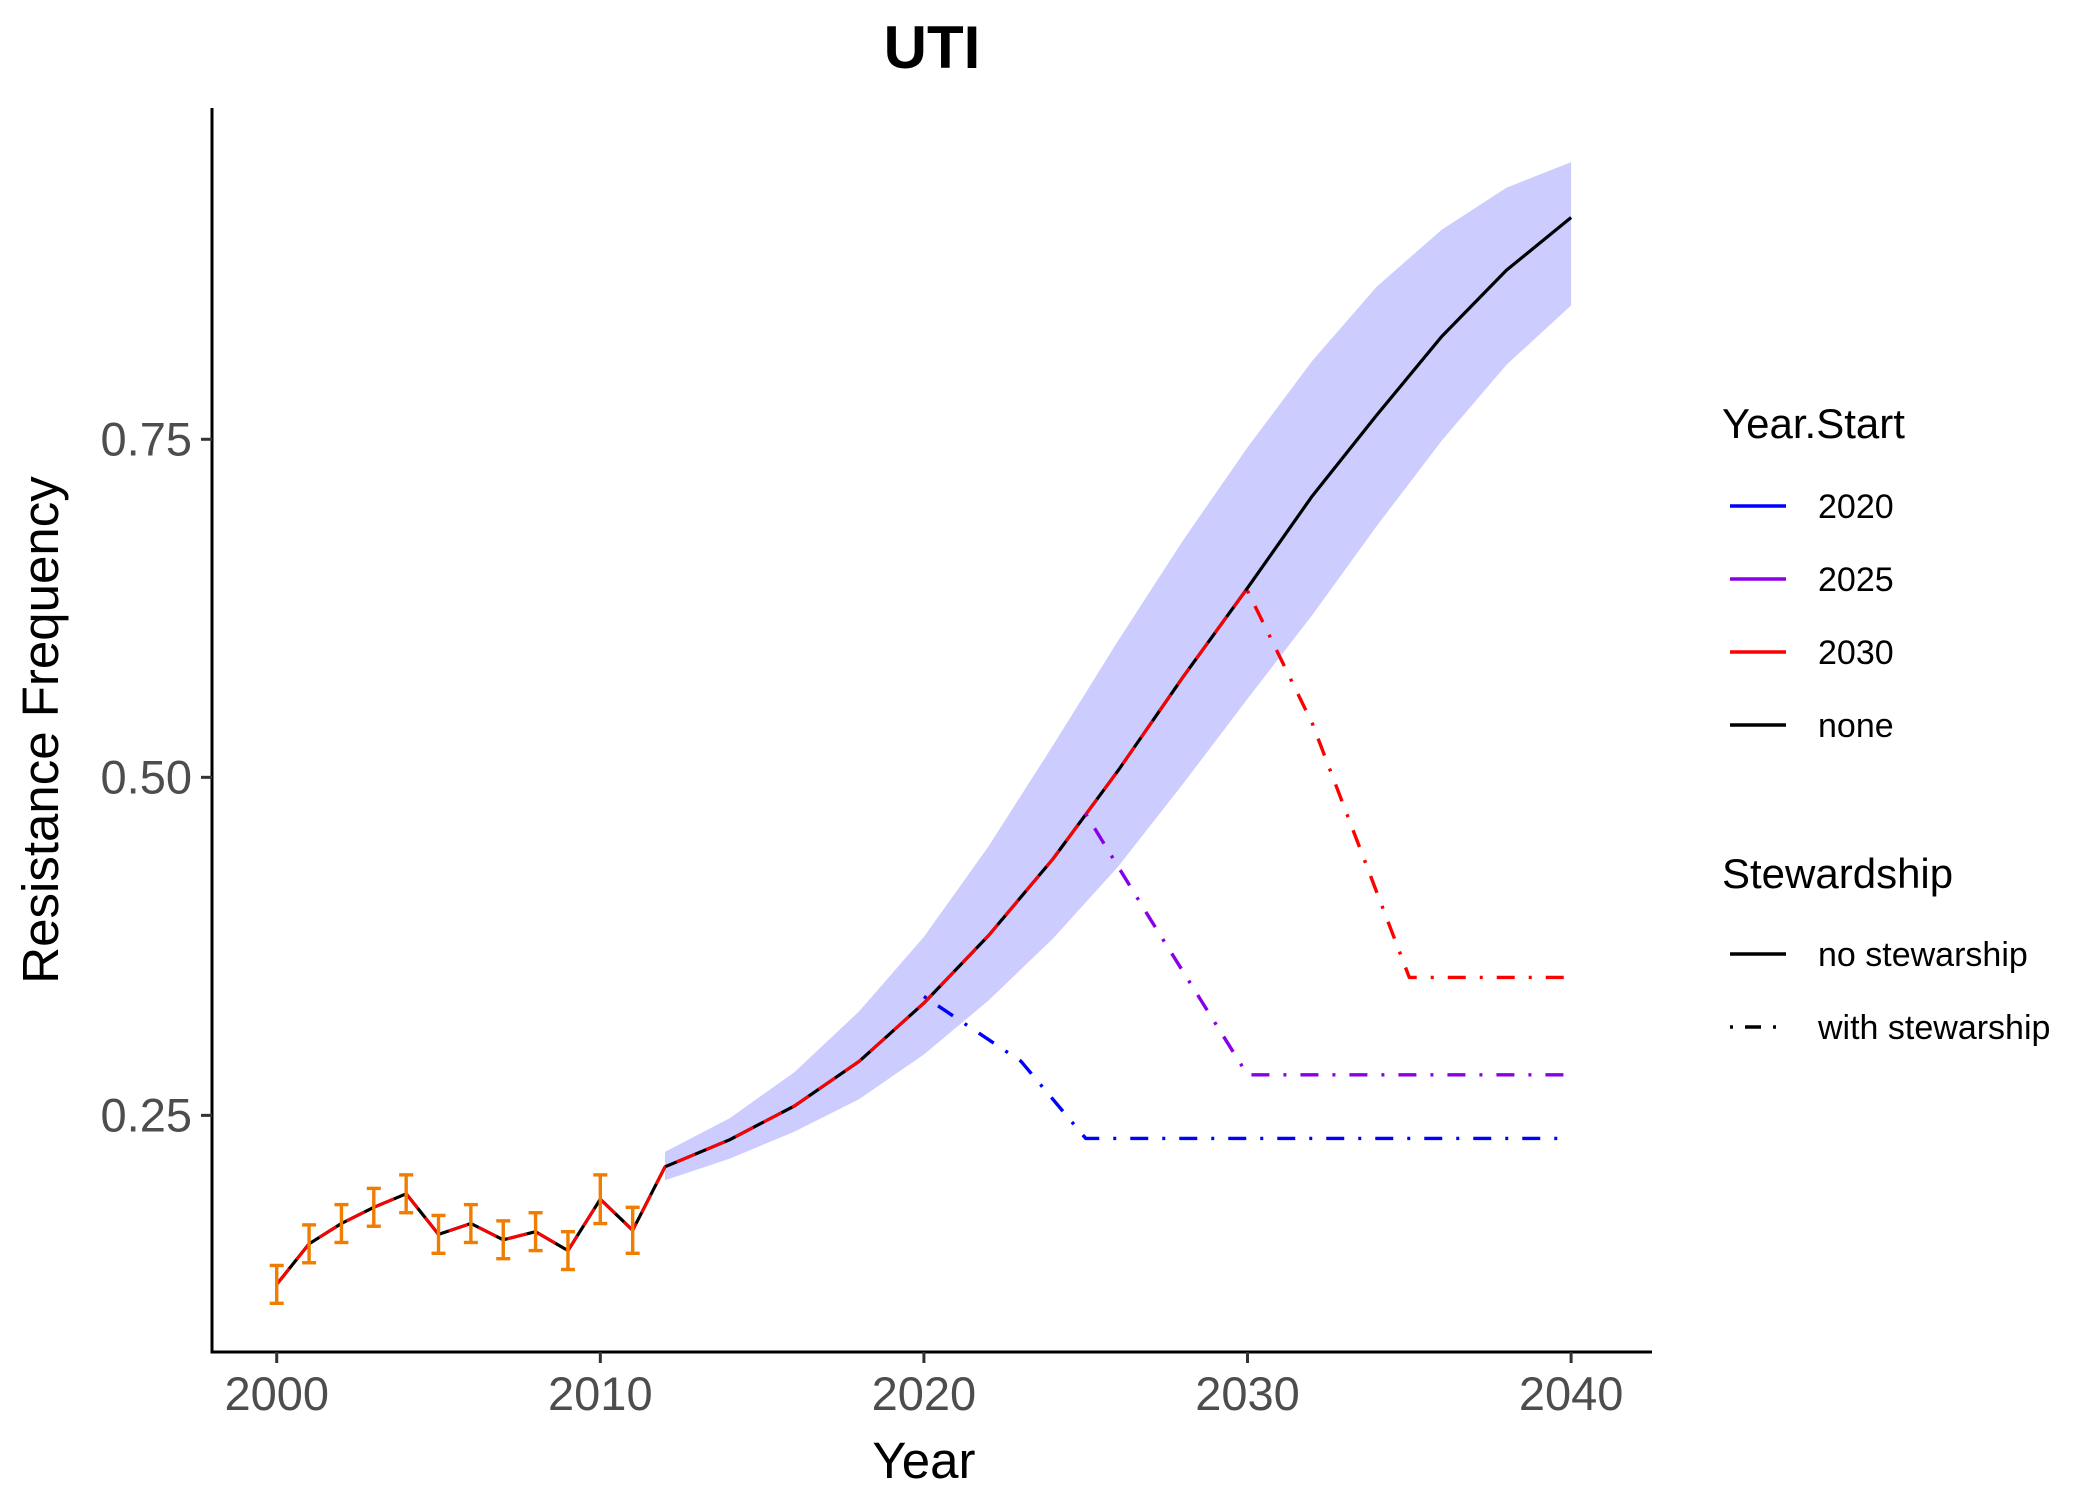 This screenshot has width=2100, height=1505. Describe the element at coordinates (1812, 580) in the screenshot. I see `legend-item: 2025` at that location.